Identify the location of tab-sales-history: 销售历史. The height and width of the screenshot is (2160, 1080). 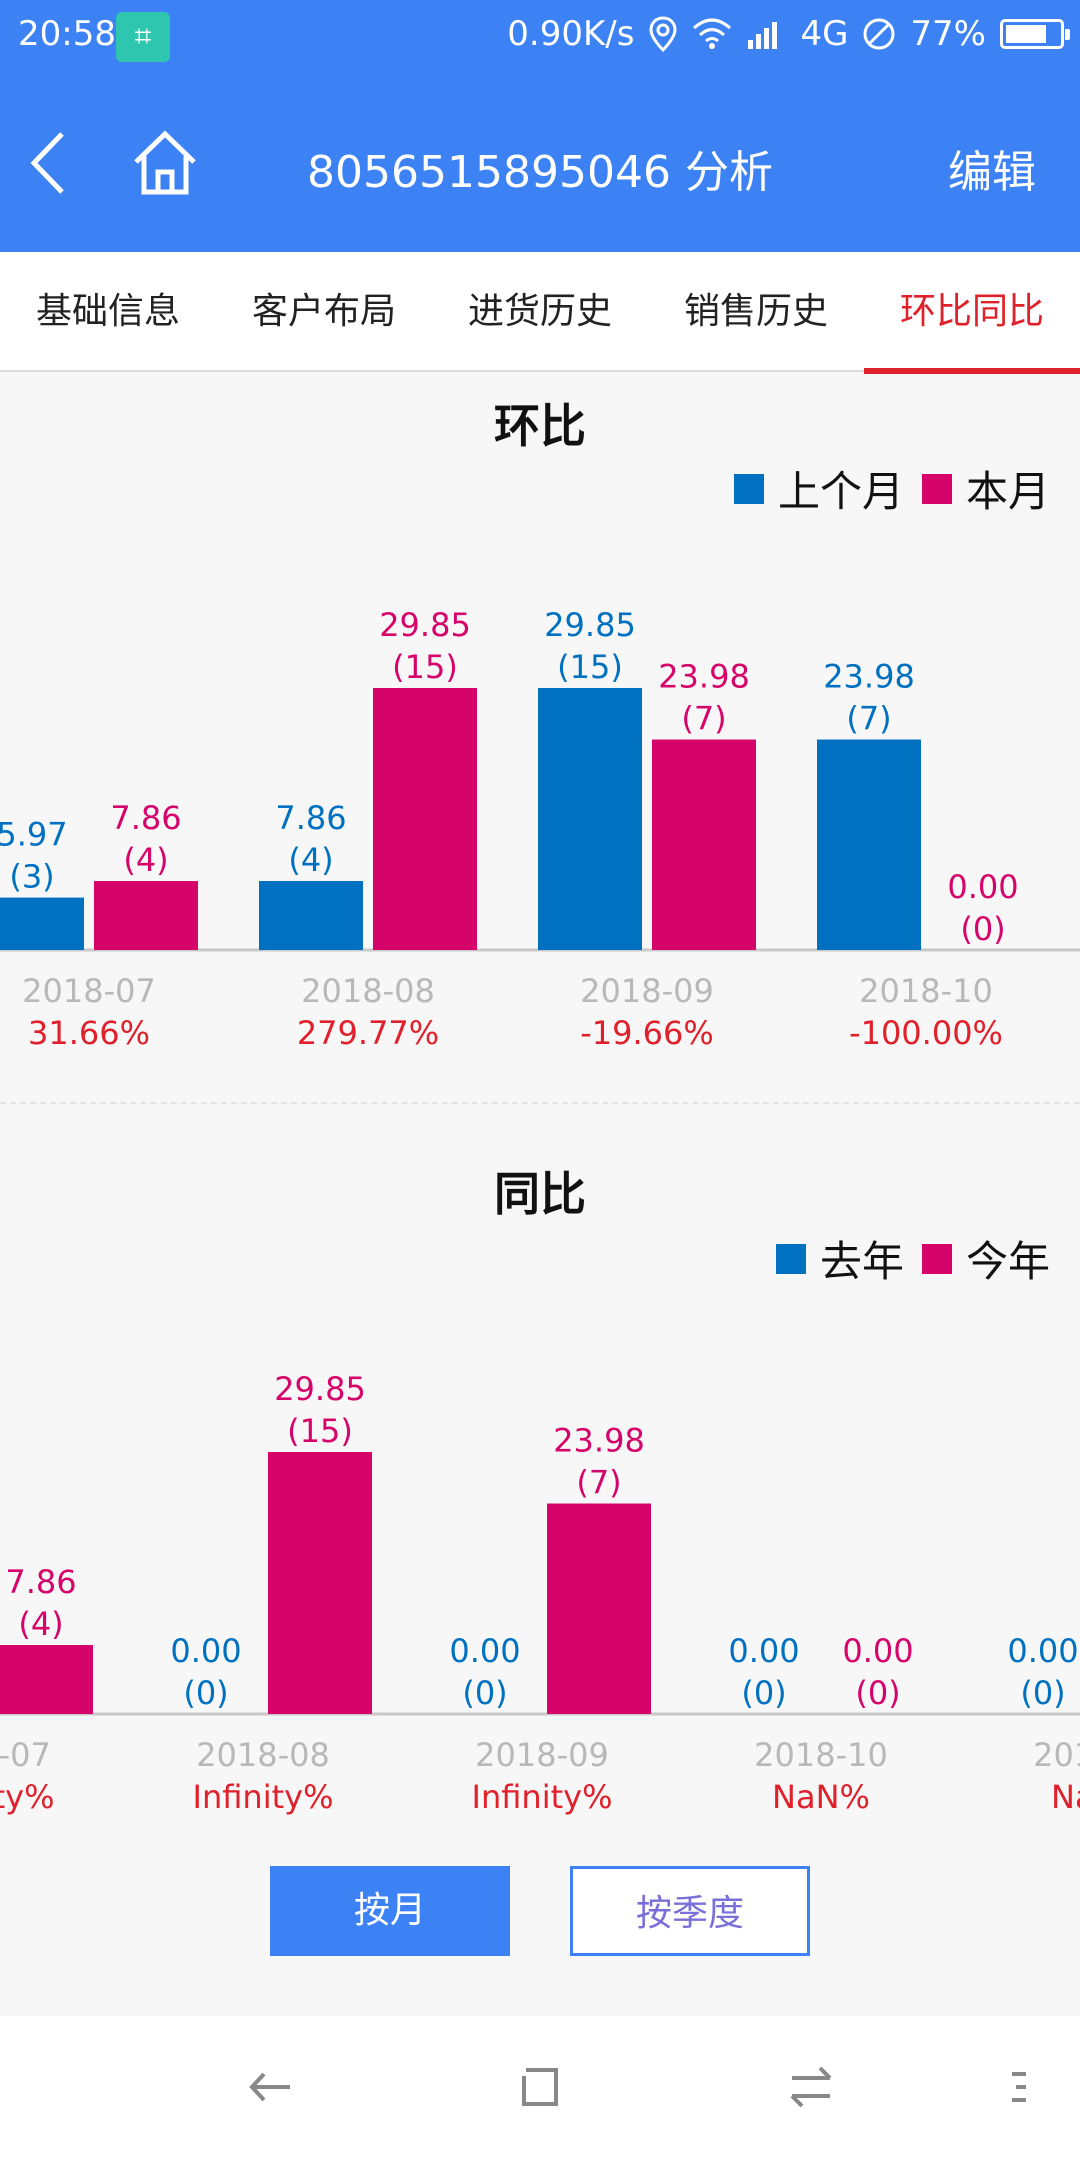
(755, 311).